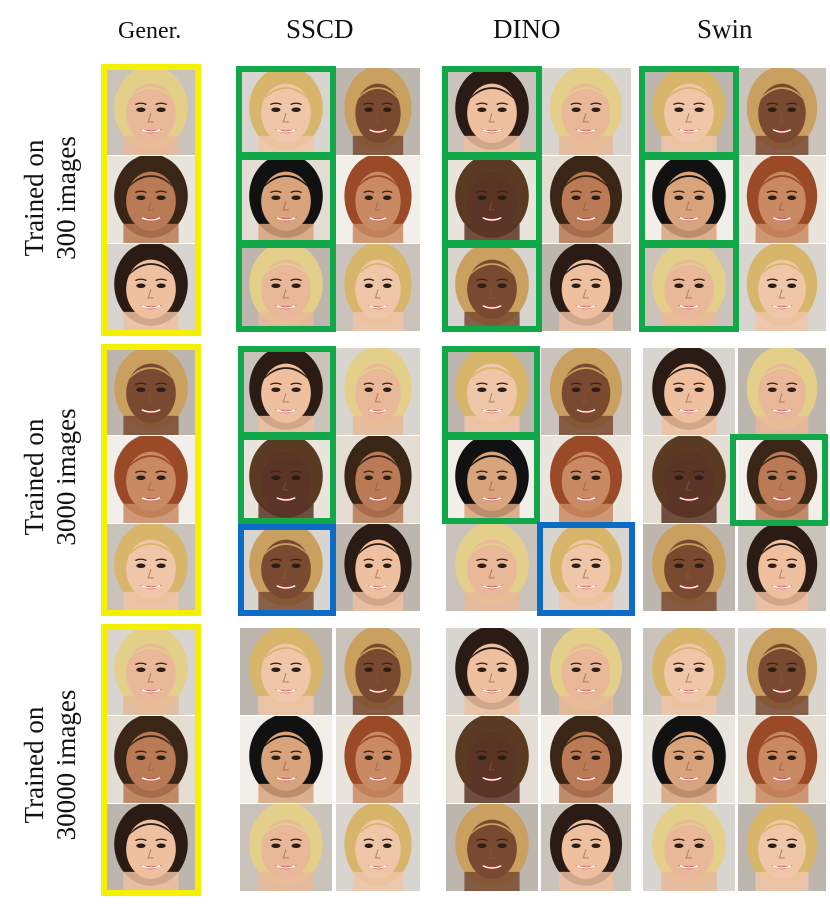 The height and width of the screenshot is (905, 830). Describe the element at coordinates (725, 29) in the screenshot. I see `column-header-swin: Swin` at that location.